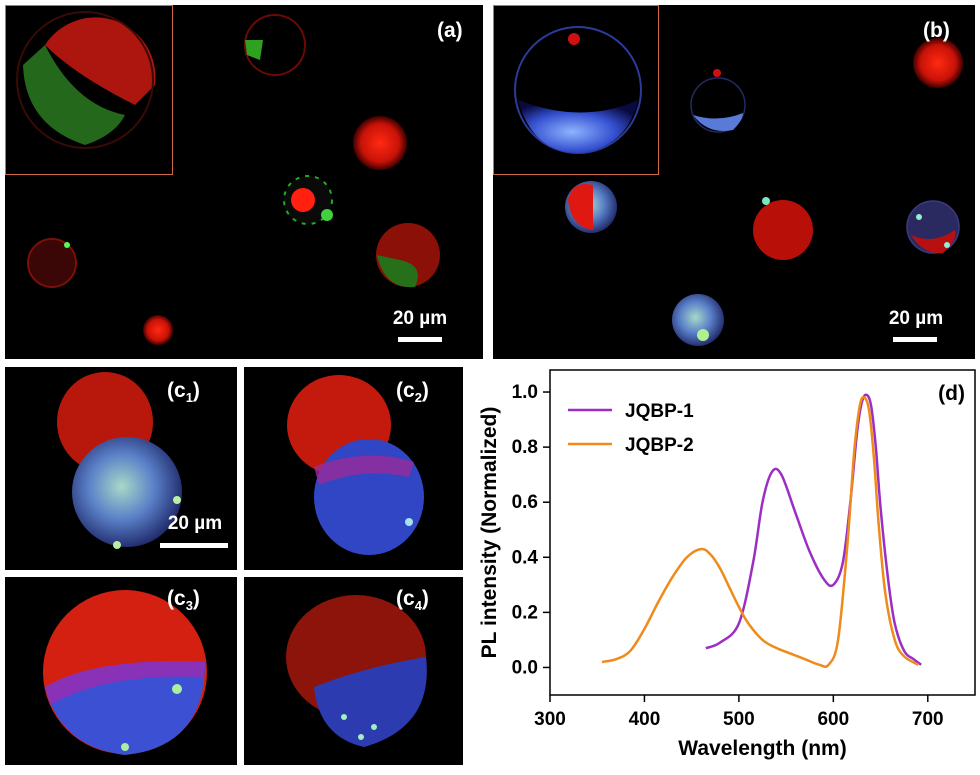  I want to click on x-axis: 300 400 500 600 700, so click(739, 712).